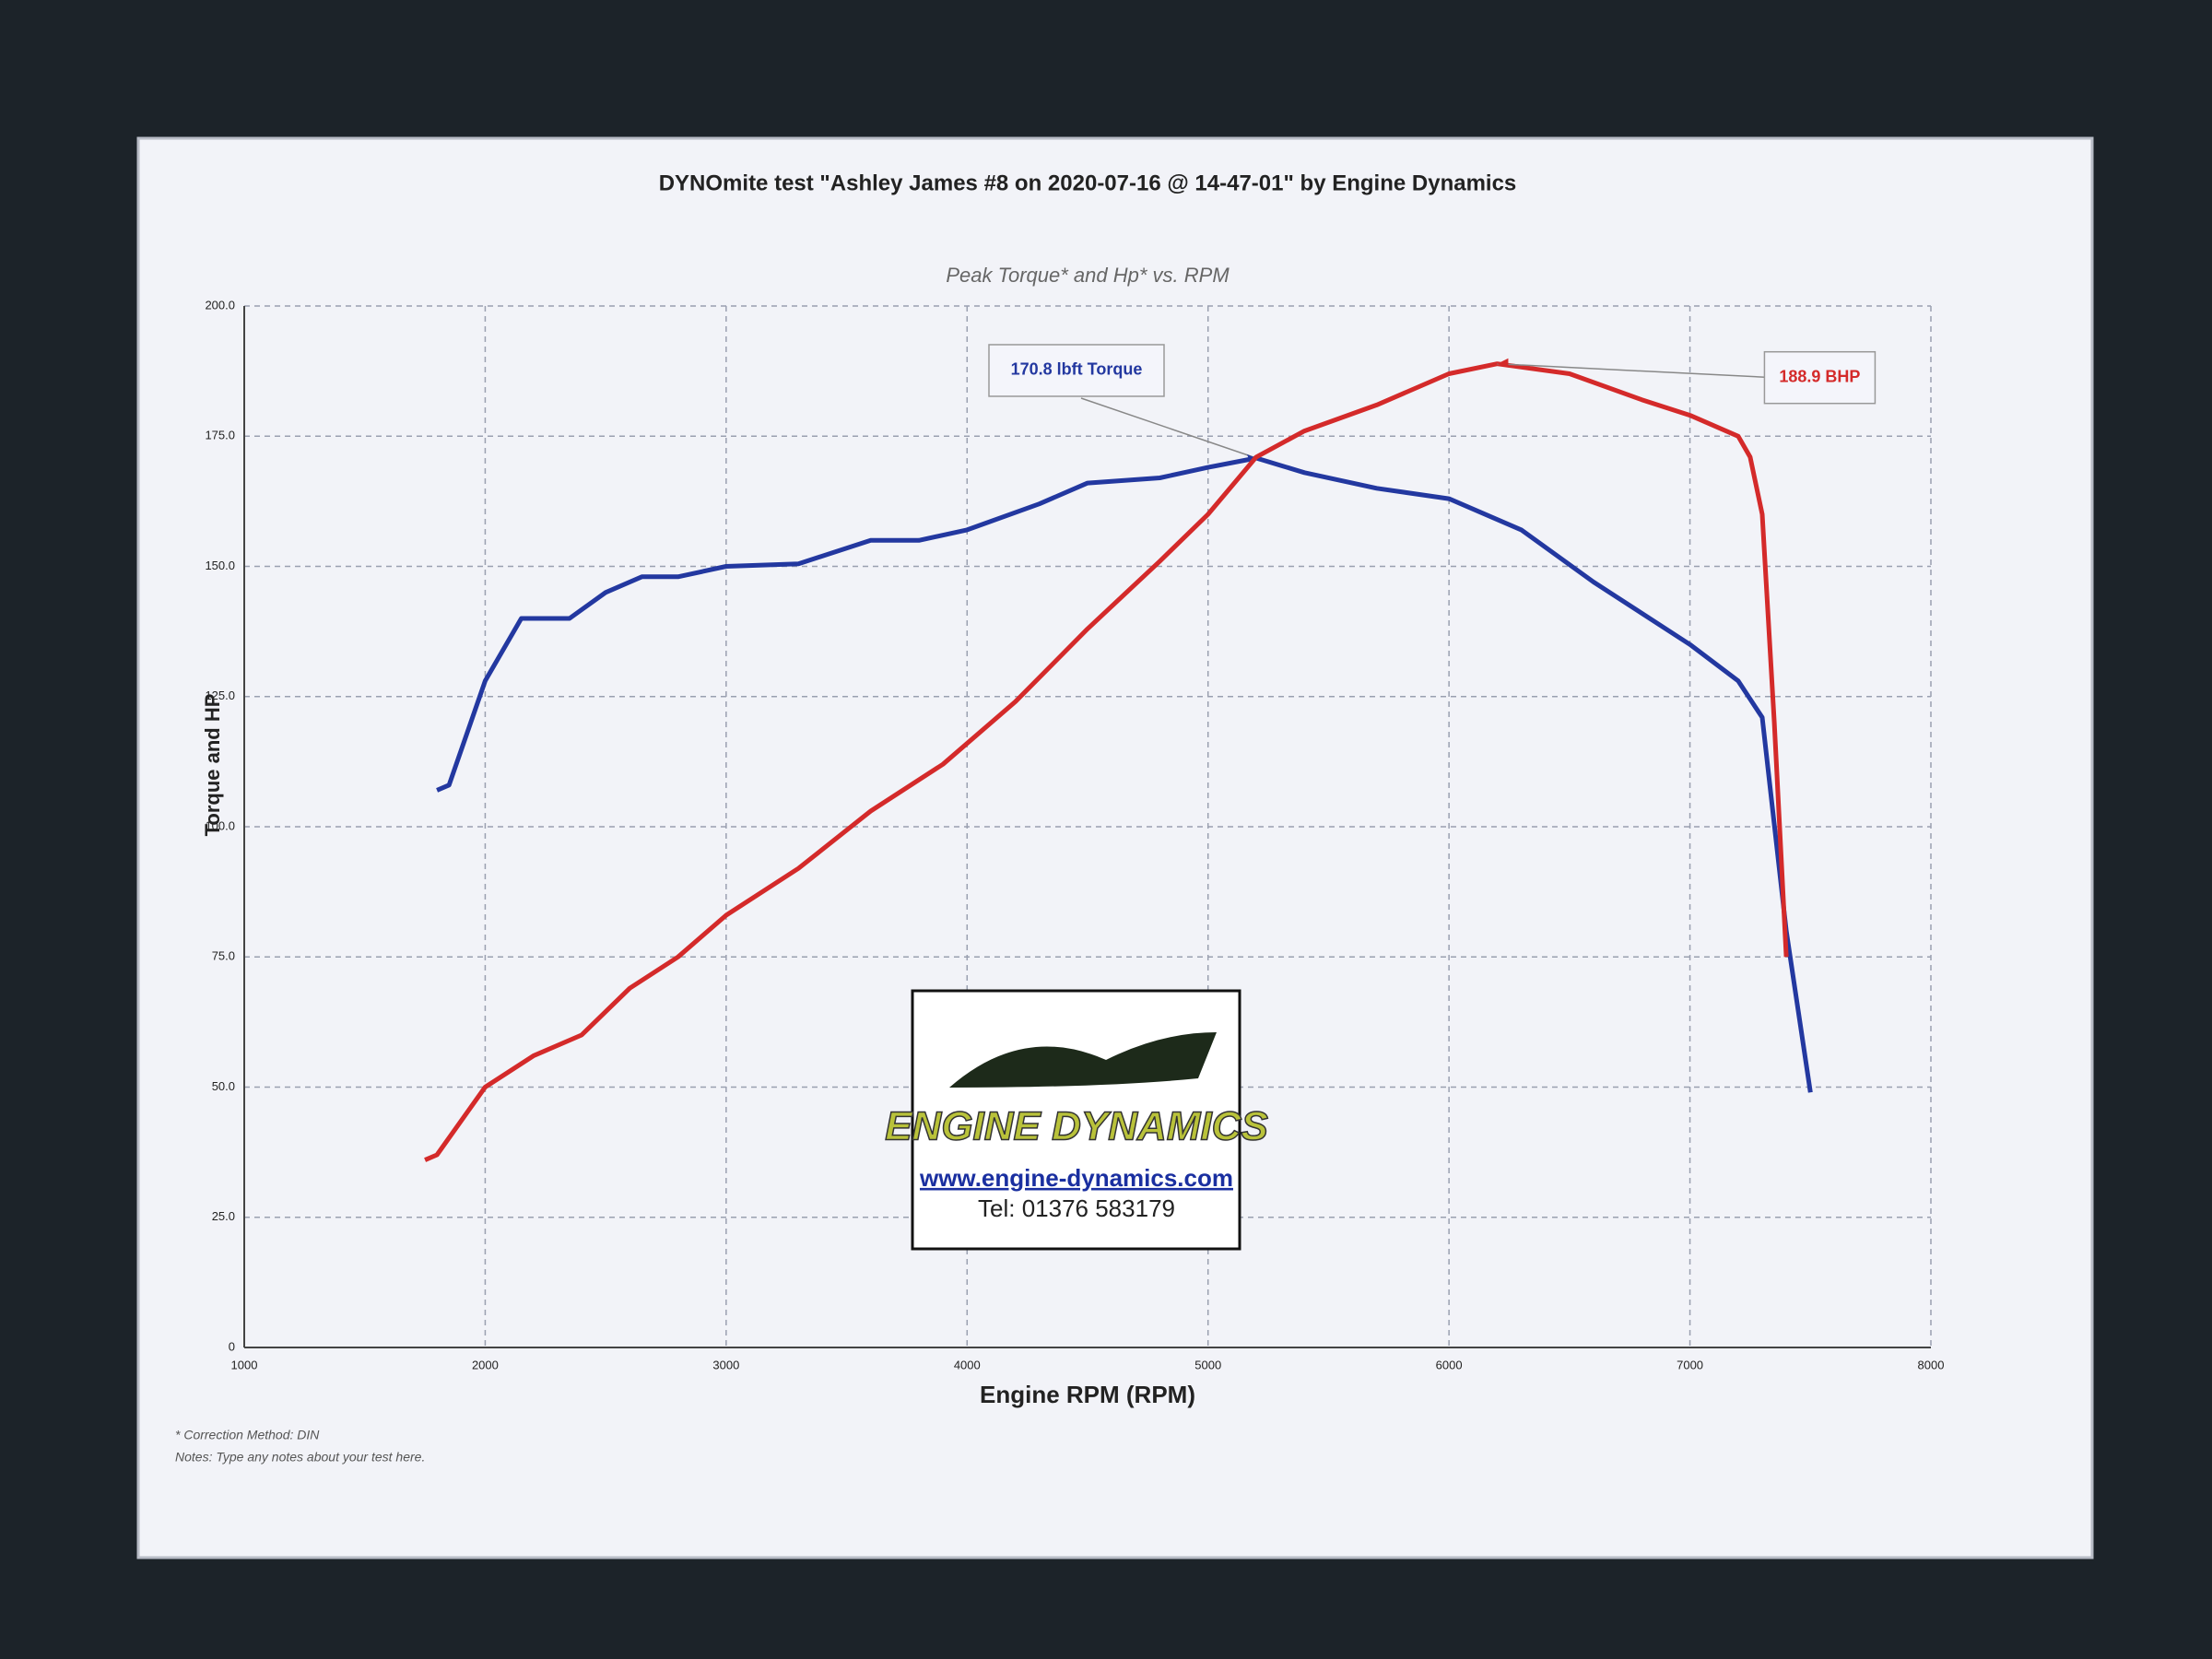  Describe the element at coordinates (220, 435) in the screenshot. I see `y-tick-label: 175.0` at that location.